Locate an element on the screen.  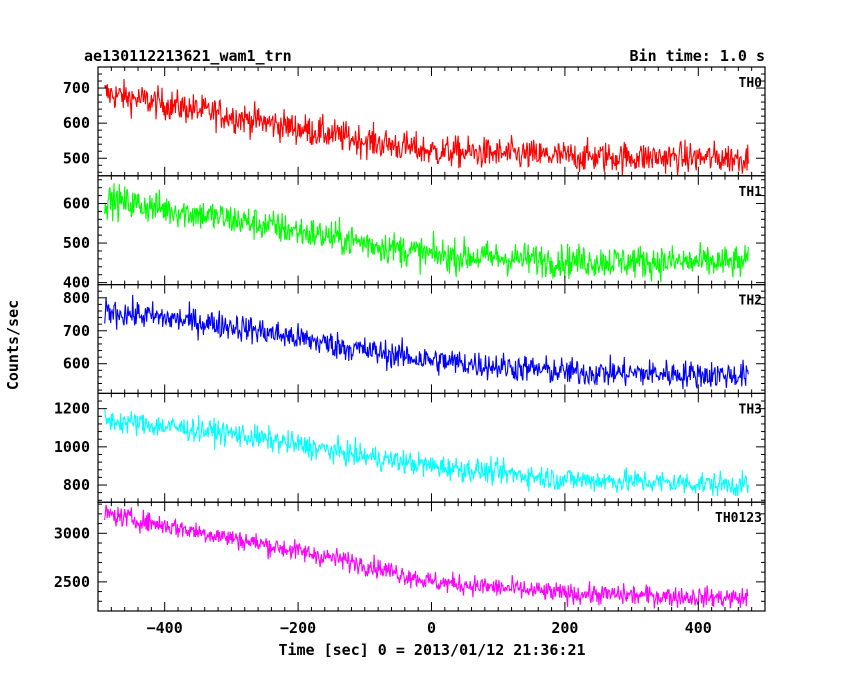
y-tick-label: 2500 is located at coordinates (72, 582).